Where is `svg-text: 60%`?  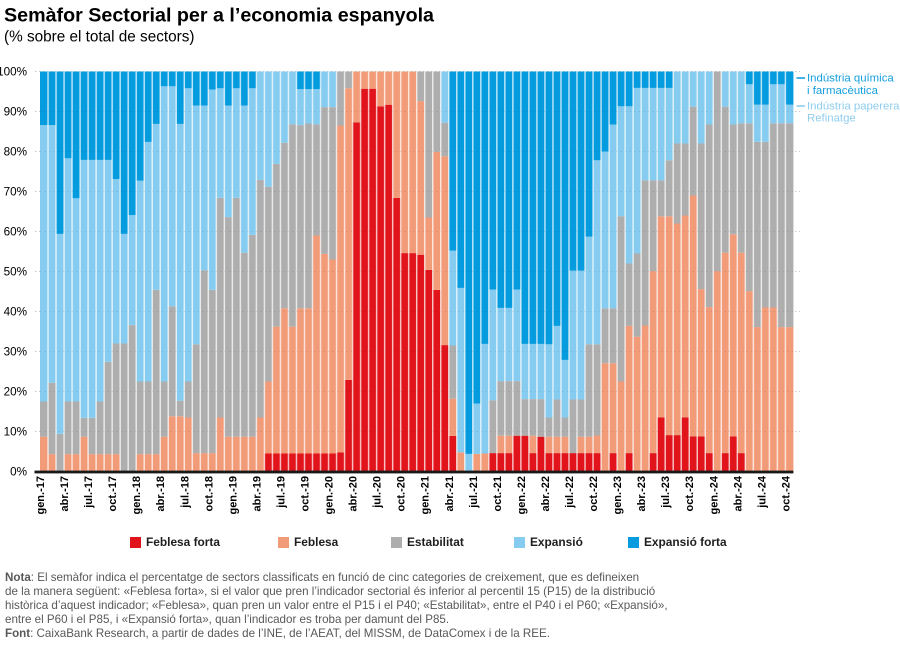 svg-text: 60% is located at coordinates (15, 231).